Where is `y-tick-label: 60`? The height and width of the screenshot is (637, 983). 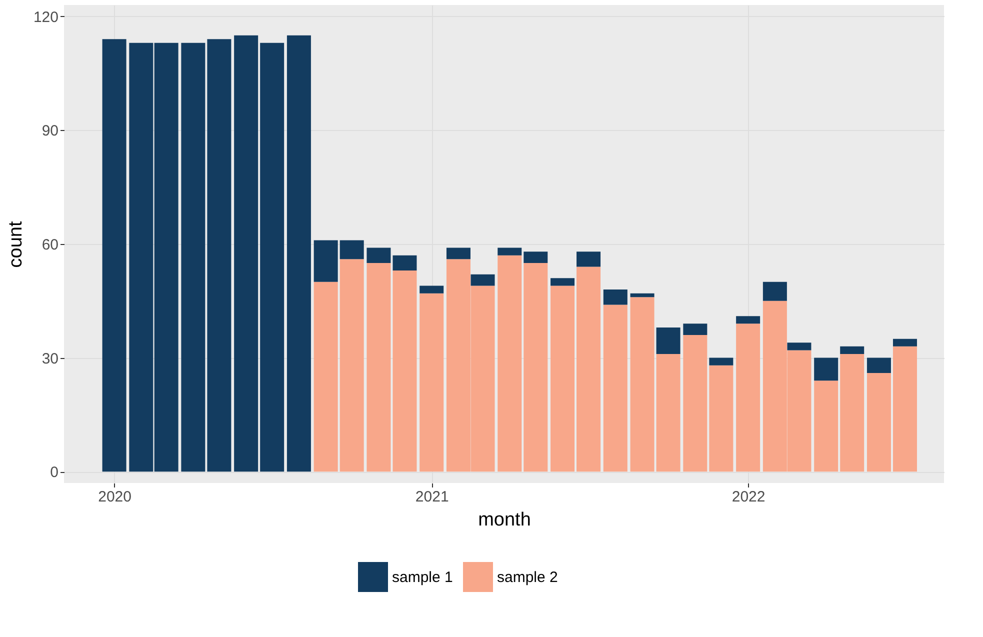
y-tick-label: 60 is located at coordinates (50, 245).